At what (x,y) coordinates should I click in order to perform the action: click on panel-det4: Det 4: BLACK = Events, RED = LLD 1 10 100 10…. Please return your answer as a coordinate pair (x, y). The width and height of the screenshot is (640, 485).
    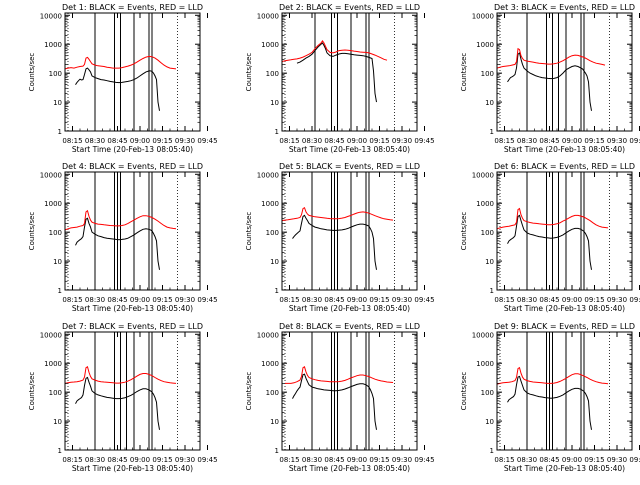
    Looking at the image, I should click on (123, 237).